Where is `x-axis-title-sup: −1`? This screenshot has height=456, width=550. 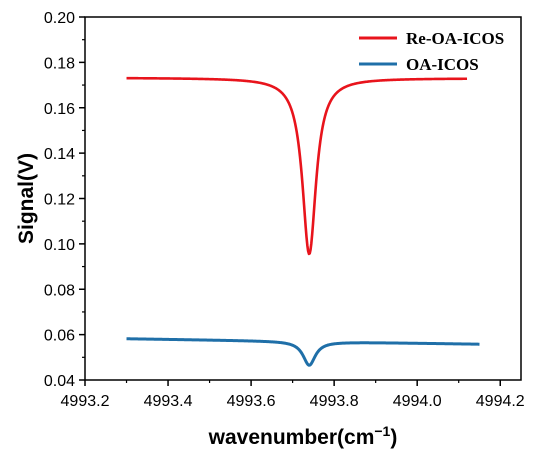
x-axis-title-sup: −1 is located at coordinates (382, 431).